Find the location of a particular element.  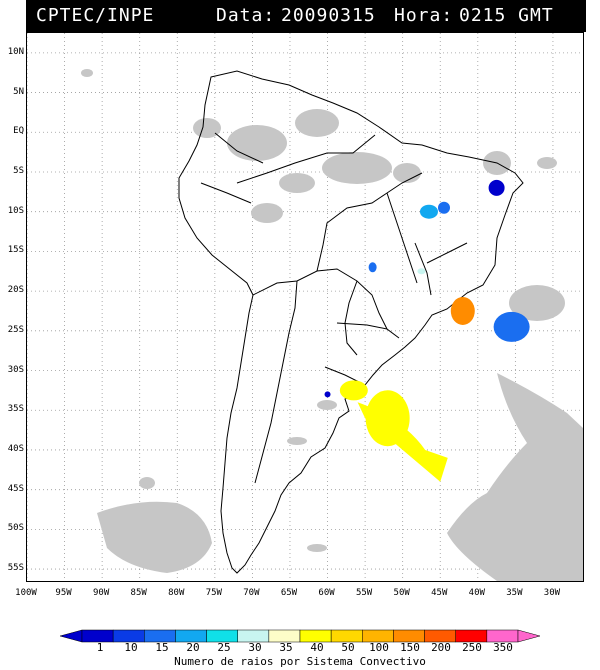

colorbar is located at coordinates (300, 636).